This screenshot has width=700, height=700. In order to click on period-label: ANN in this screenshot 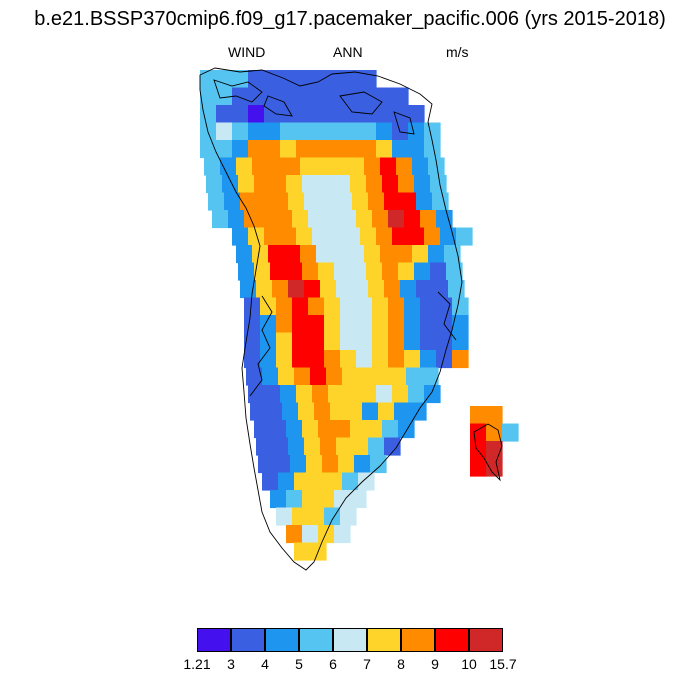, I will do `click(348, 52)`.